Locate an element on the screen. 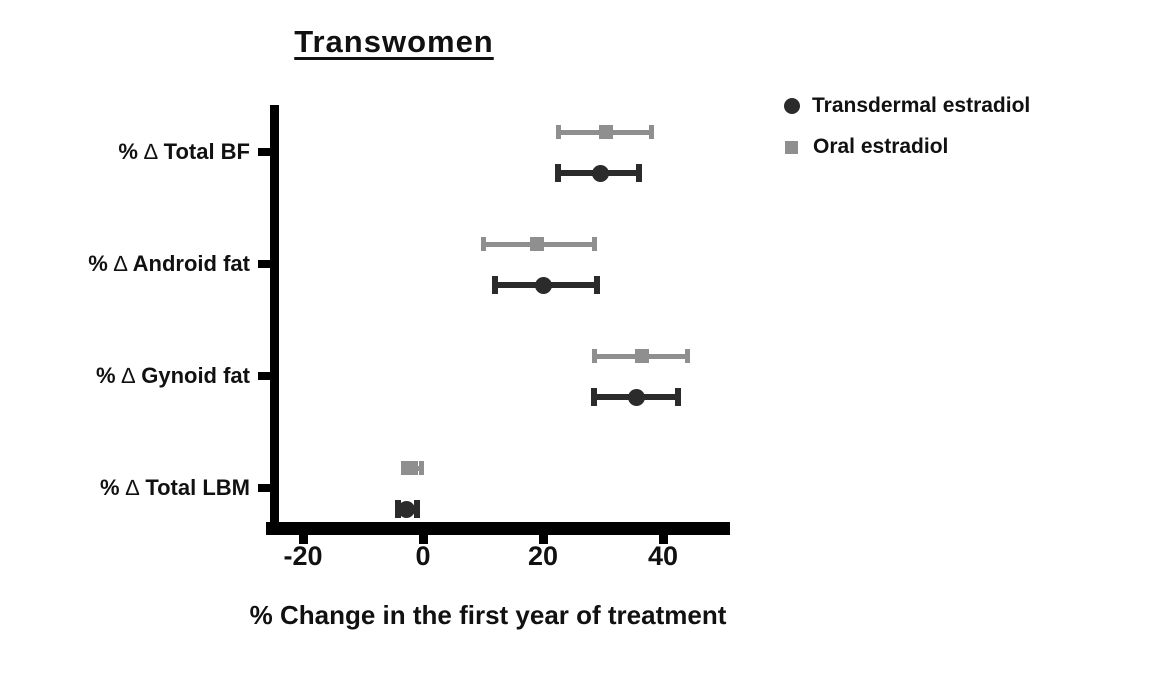 This screenshot has width=1153, height=680. category-label: % ∆ Total LBM is located at coordinates (175, 487).